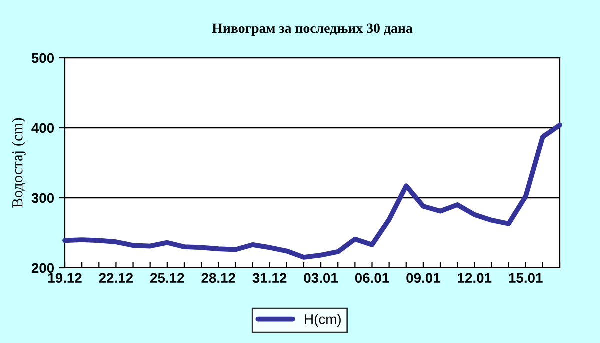 This screenshot has height=343, width=600. What do you see at coordinates (312, 30) in the screenshot?
I see `chart-title: Нивограм за последњих 30 дана` at bounding box center [312, 30].